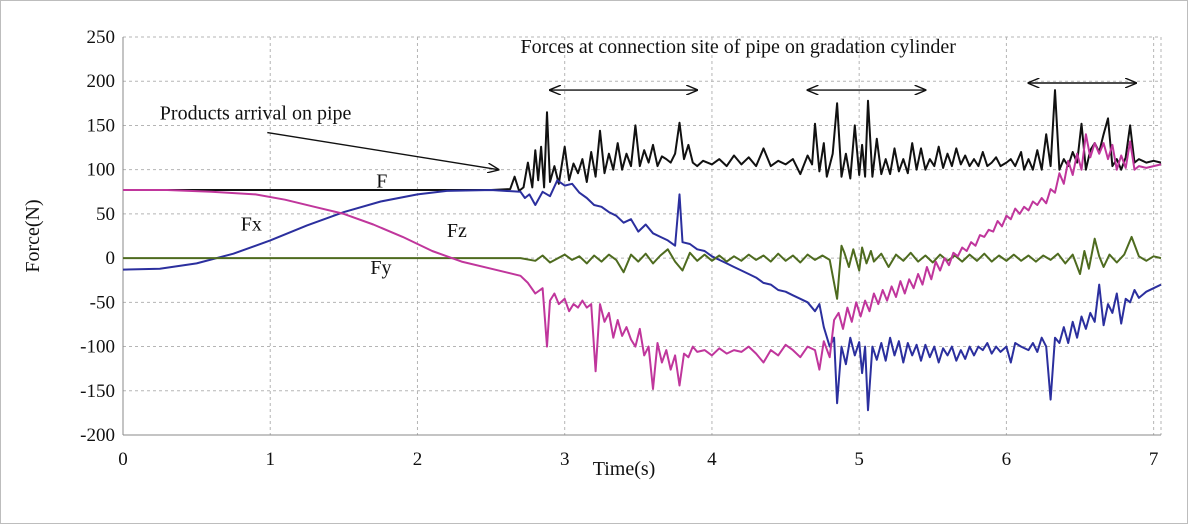 This screenshot has width=1188, height=525. Describe the element at coordinates (701, 126) in the screenshot. I see `annotation-arrows` at that location.